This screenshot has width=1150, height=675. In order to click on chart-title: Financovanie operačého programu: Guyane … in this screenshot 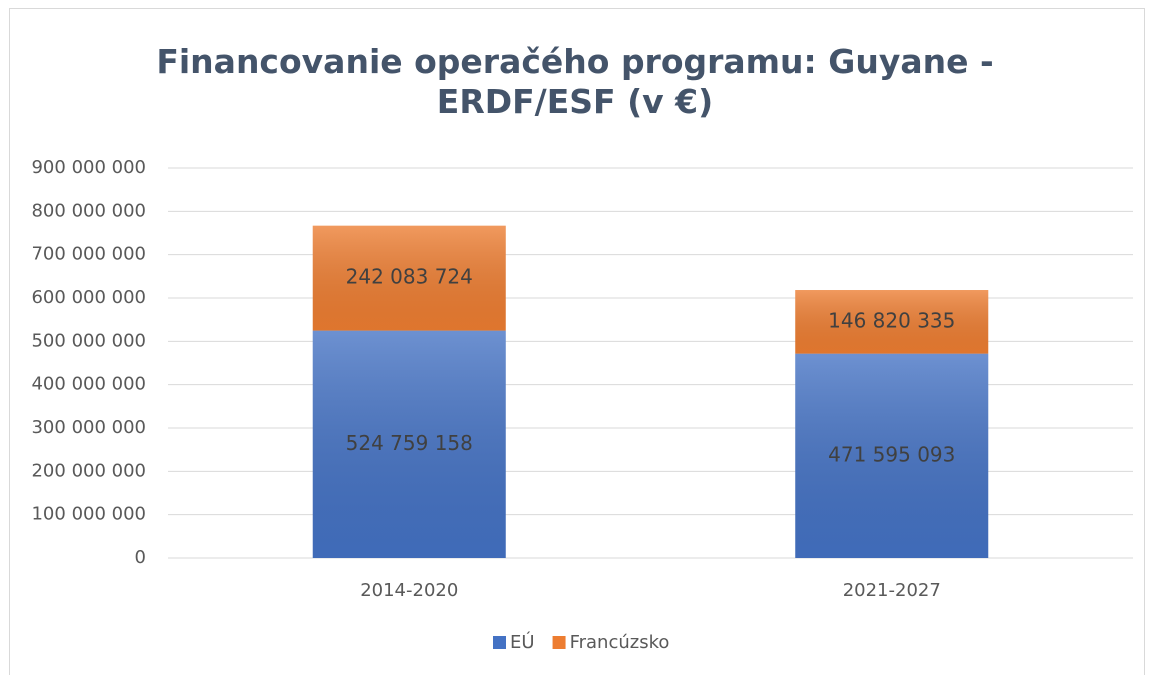, I will do `click(575, 81)`.